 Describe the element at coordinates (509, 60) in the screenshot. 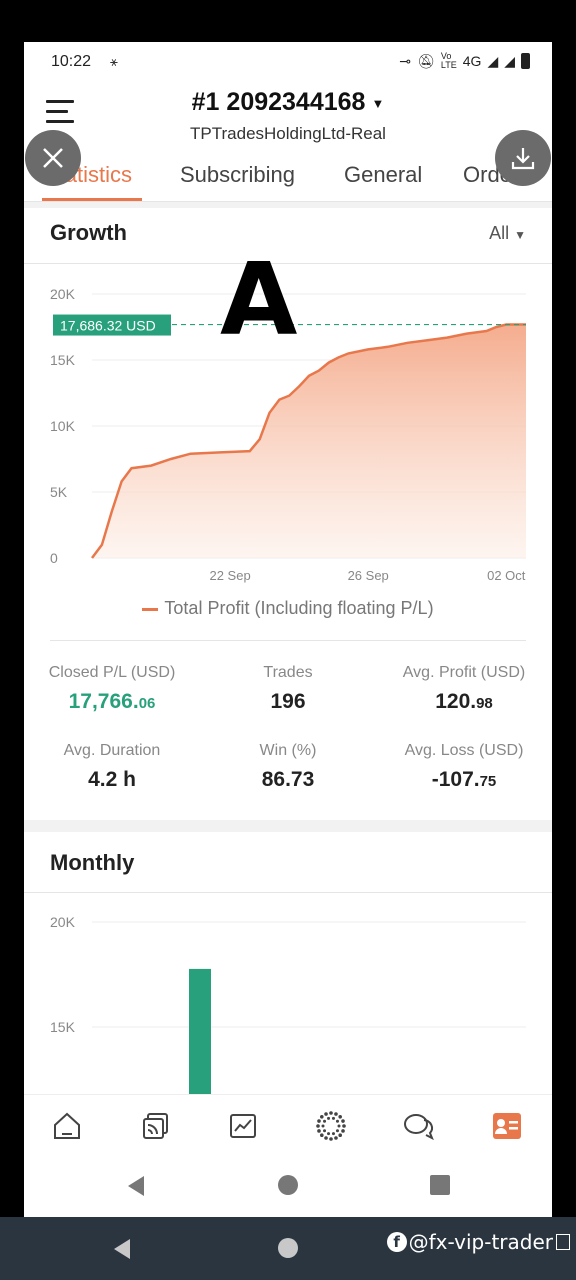

I see `signal-2-icon: ◢` at that location.